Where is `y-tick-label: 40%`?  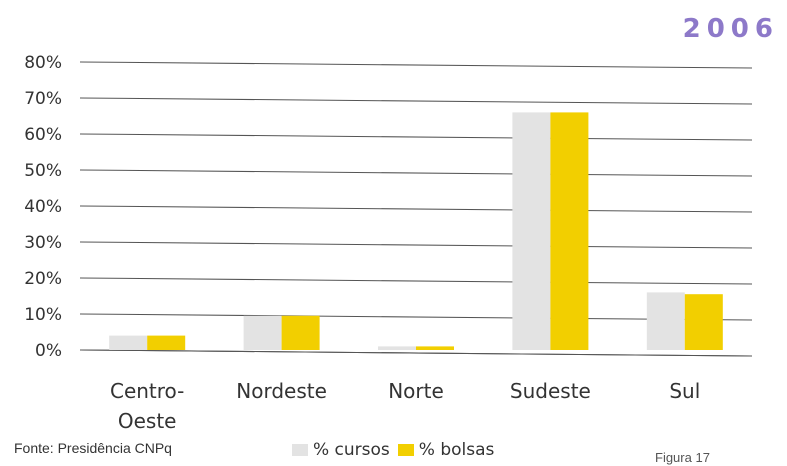
y-tick-label: 40% is located at coordinates (43, 207).